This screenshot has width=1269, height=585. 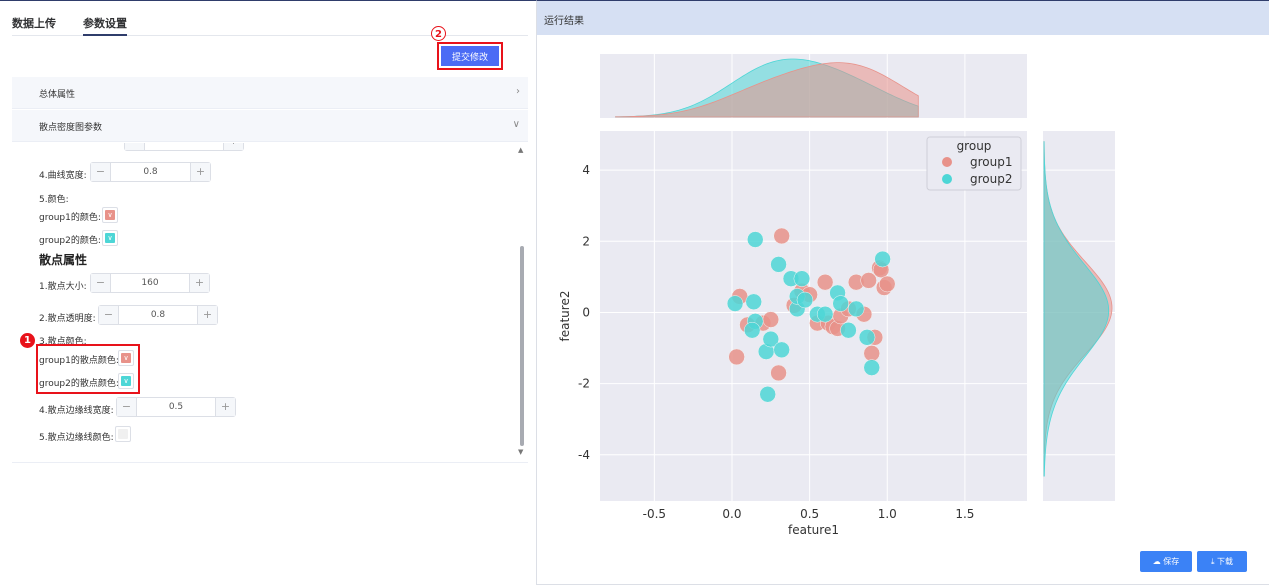 I want to click on line-width-value: 0.8, so click(x=150, y=172).